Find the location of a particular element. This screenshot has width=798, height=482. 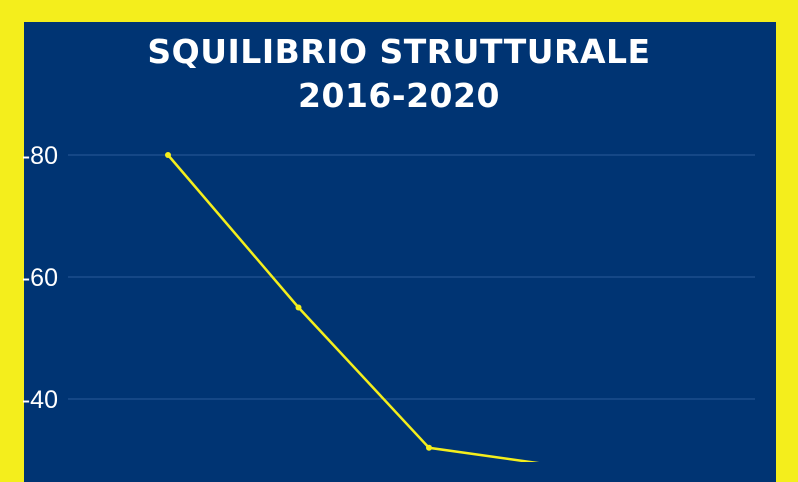

y-tick-label: -40 is located at coordinates (40, 400).